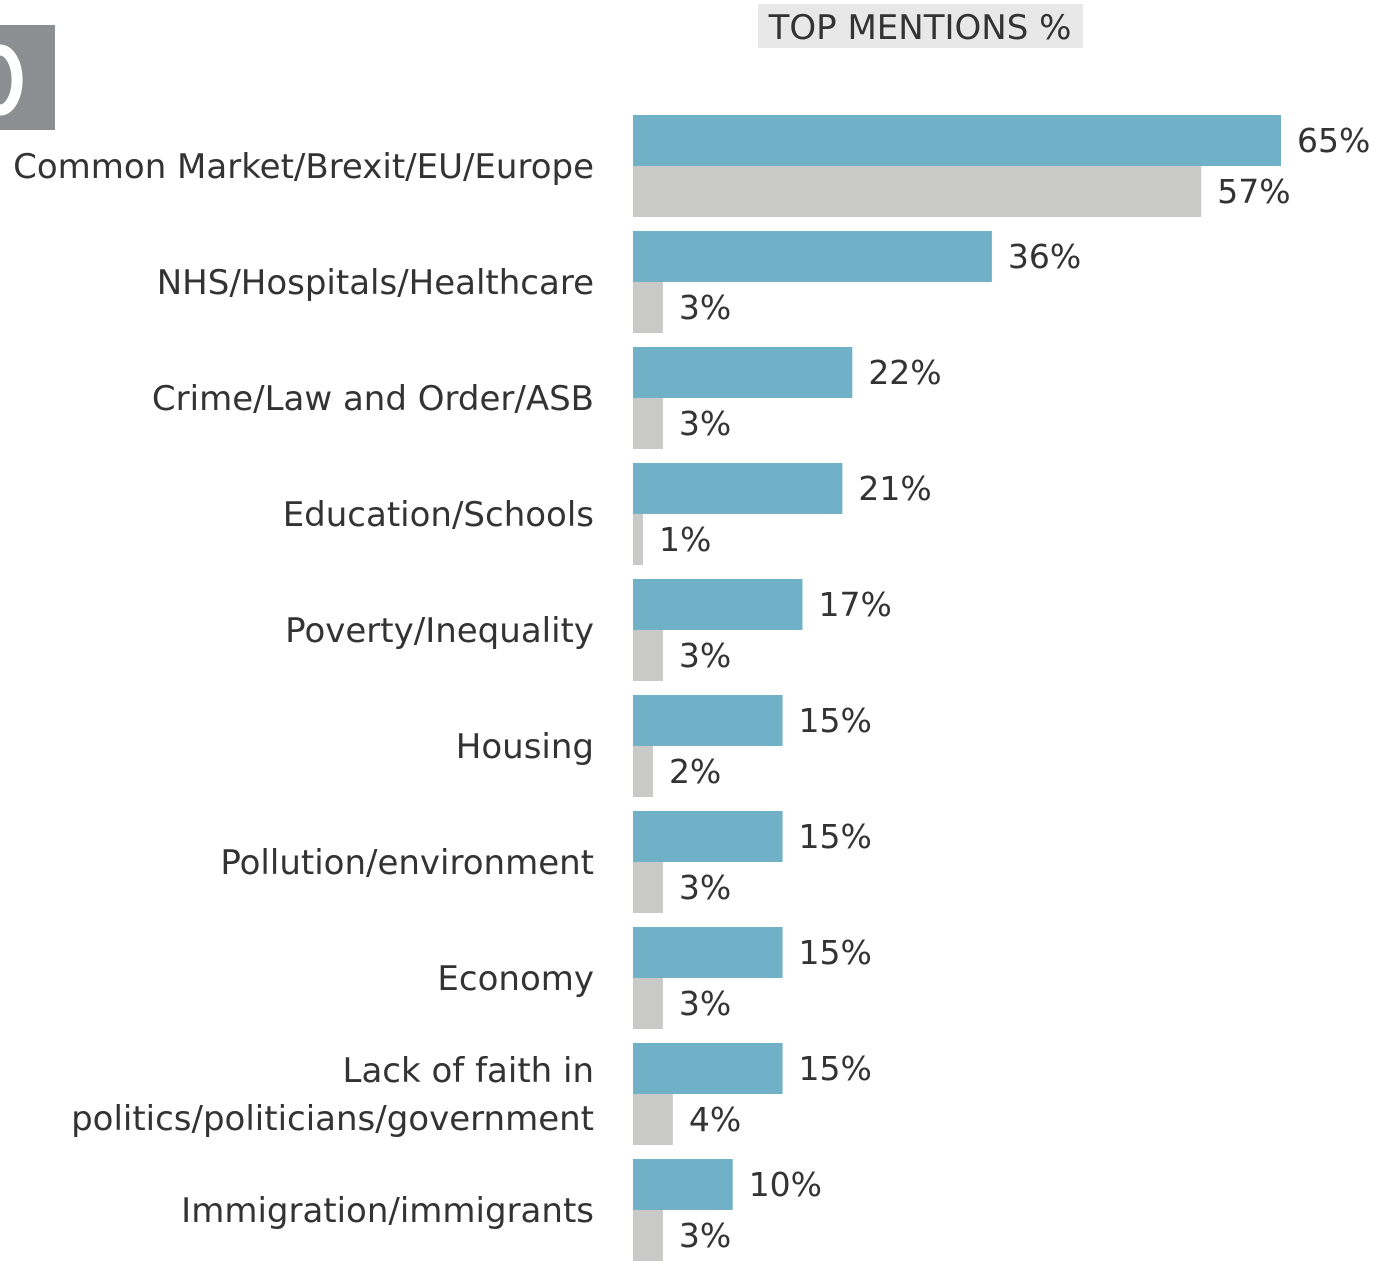  What do you see at coordinates (904, 372) in the screenshot?
I see `data-label: 22%` at bounding box center [904, 372].